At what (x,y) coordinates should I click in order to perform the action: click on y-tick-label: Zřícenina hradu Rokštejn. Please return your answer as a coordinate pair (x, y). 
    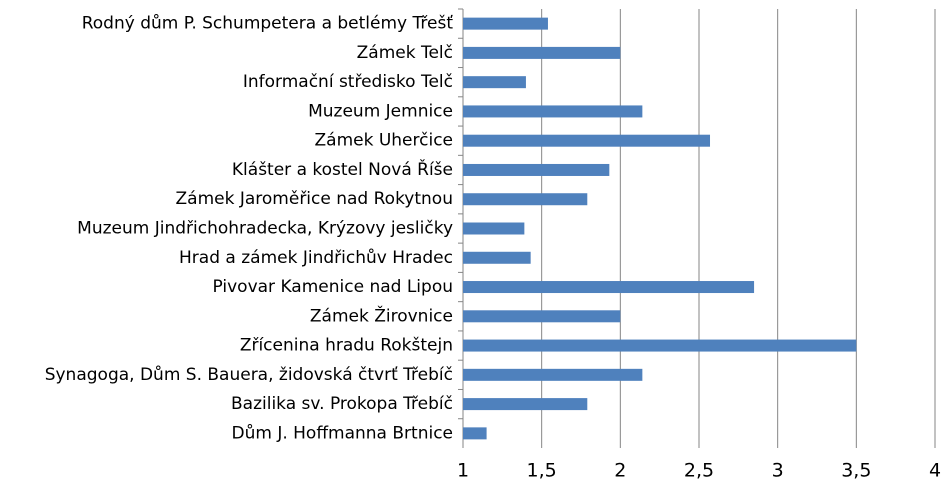
    Looking at the image, I should click on (346, 346).